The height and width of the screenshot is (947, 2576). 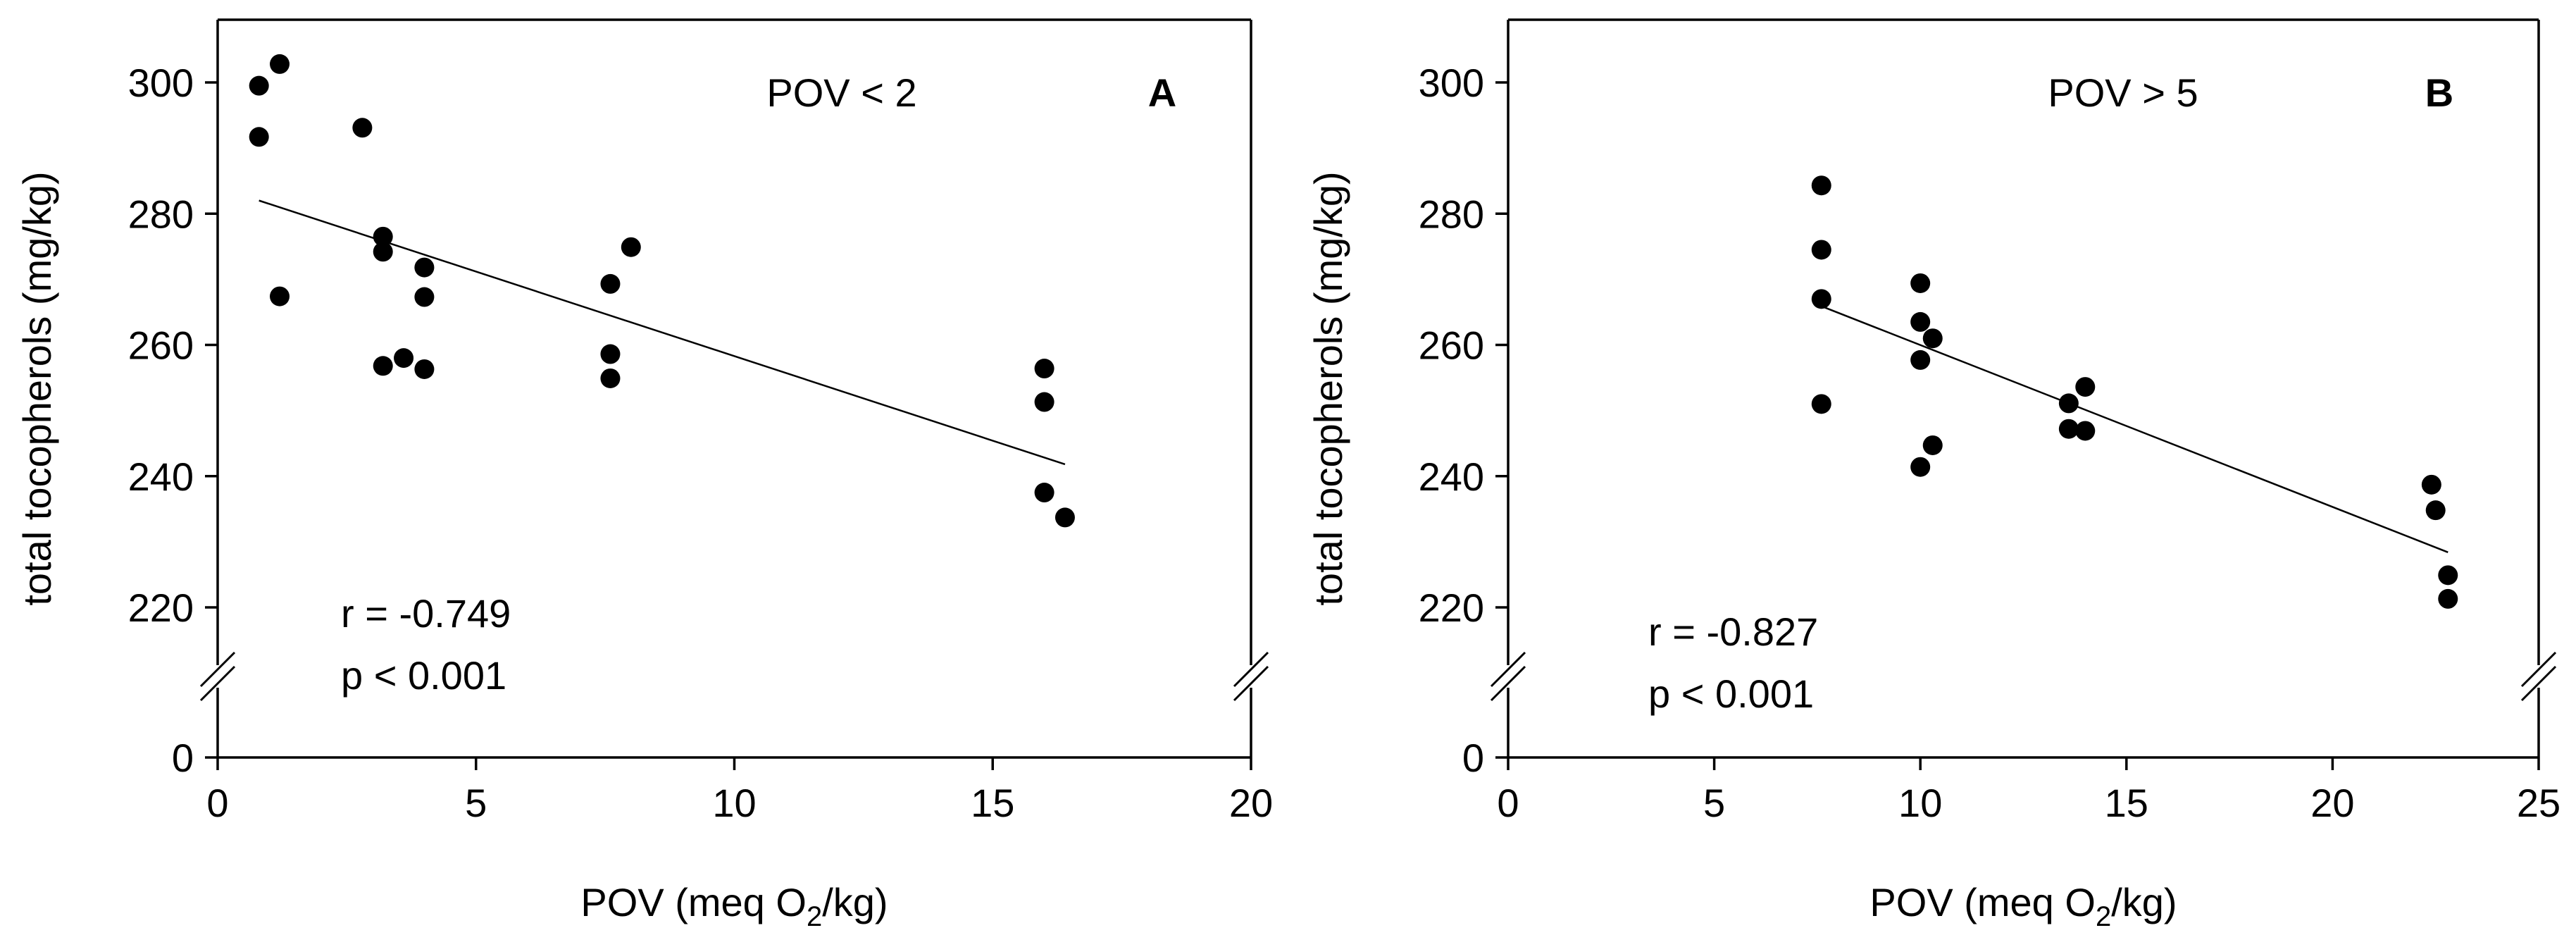 What do you see at coordinates (476, 803) in the screenshot?
I see `panel-a-x-tick-label: 5` at bounding box center [476, 803].